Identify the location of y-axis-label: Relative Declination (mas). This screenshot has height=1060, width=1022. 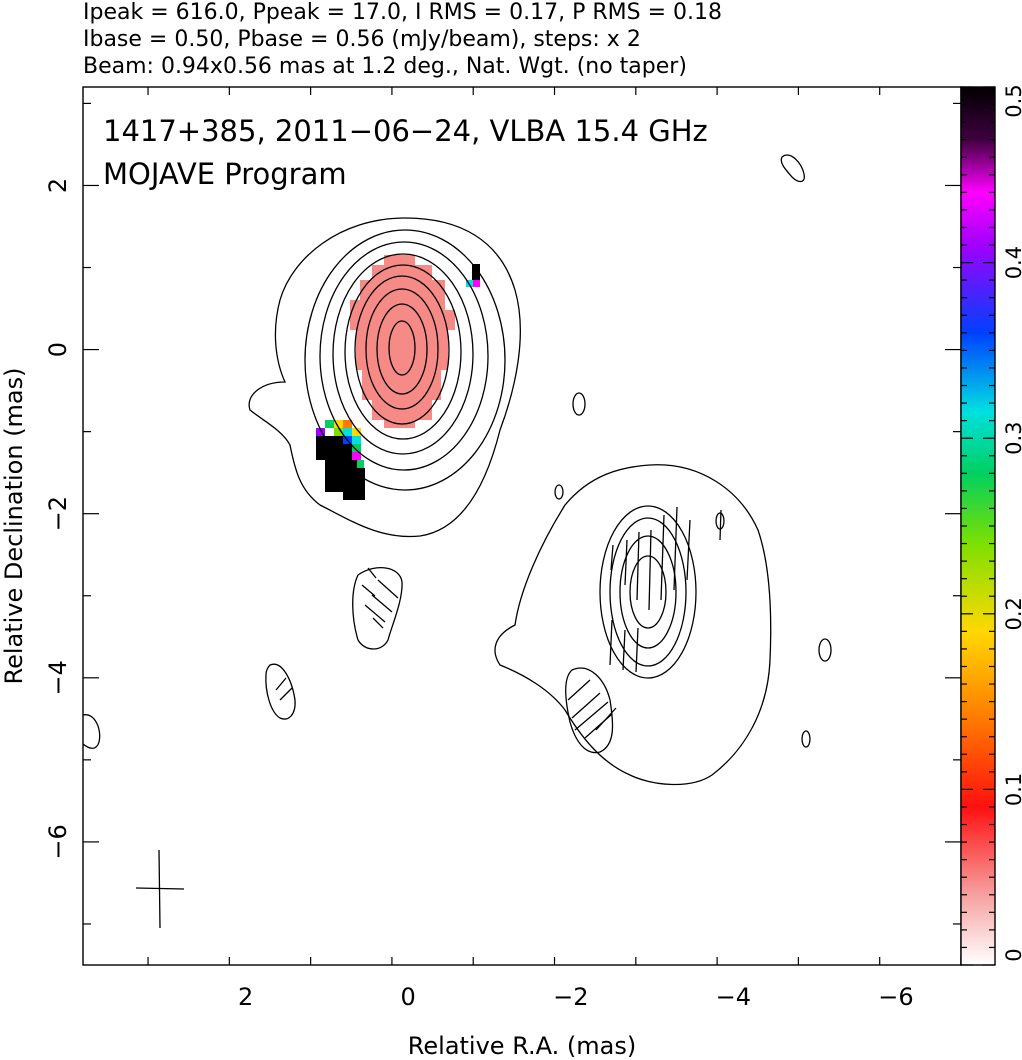
(14, 525).